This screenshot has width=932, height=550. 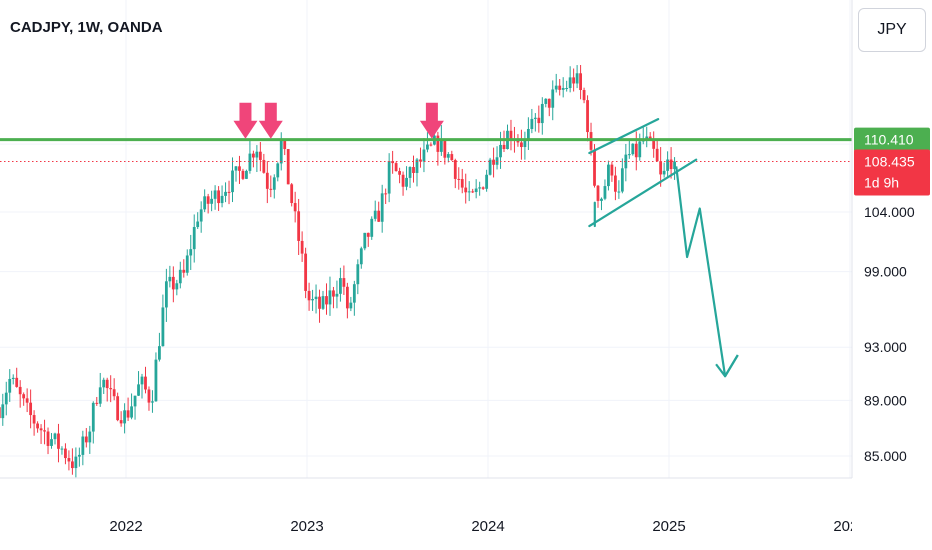 I want to click on projection-arrowhead, so click(x=727, y=366).